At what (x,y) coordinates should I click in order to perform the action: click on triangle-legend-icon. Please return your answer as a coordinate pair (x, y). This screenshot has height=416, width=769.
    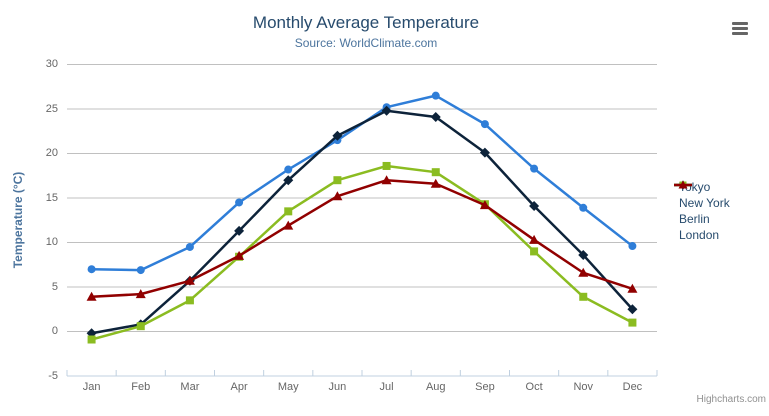
    Looking at the image, I should click on (683, 184).